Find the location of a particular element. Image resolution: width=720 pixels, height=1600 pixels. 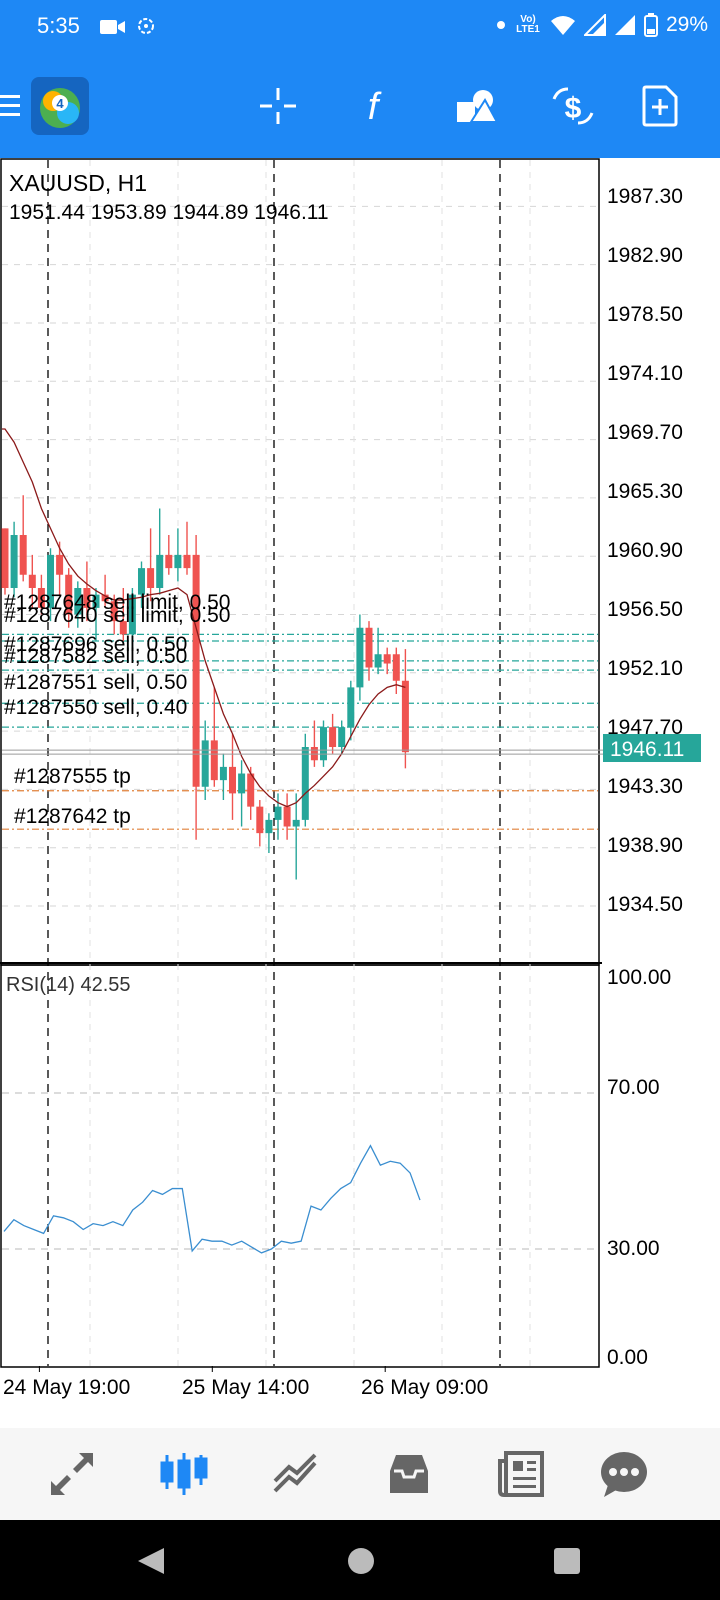

price-tick: 1965.30 is located at coordinates (645, 491).